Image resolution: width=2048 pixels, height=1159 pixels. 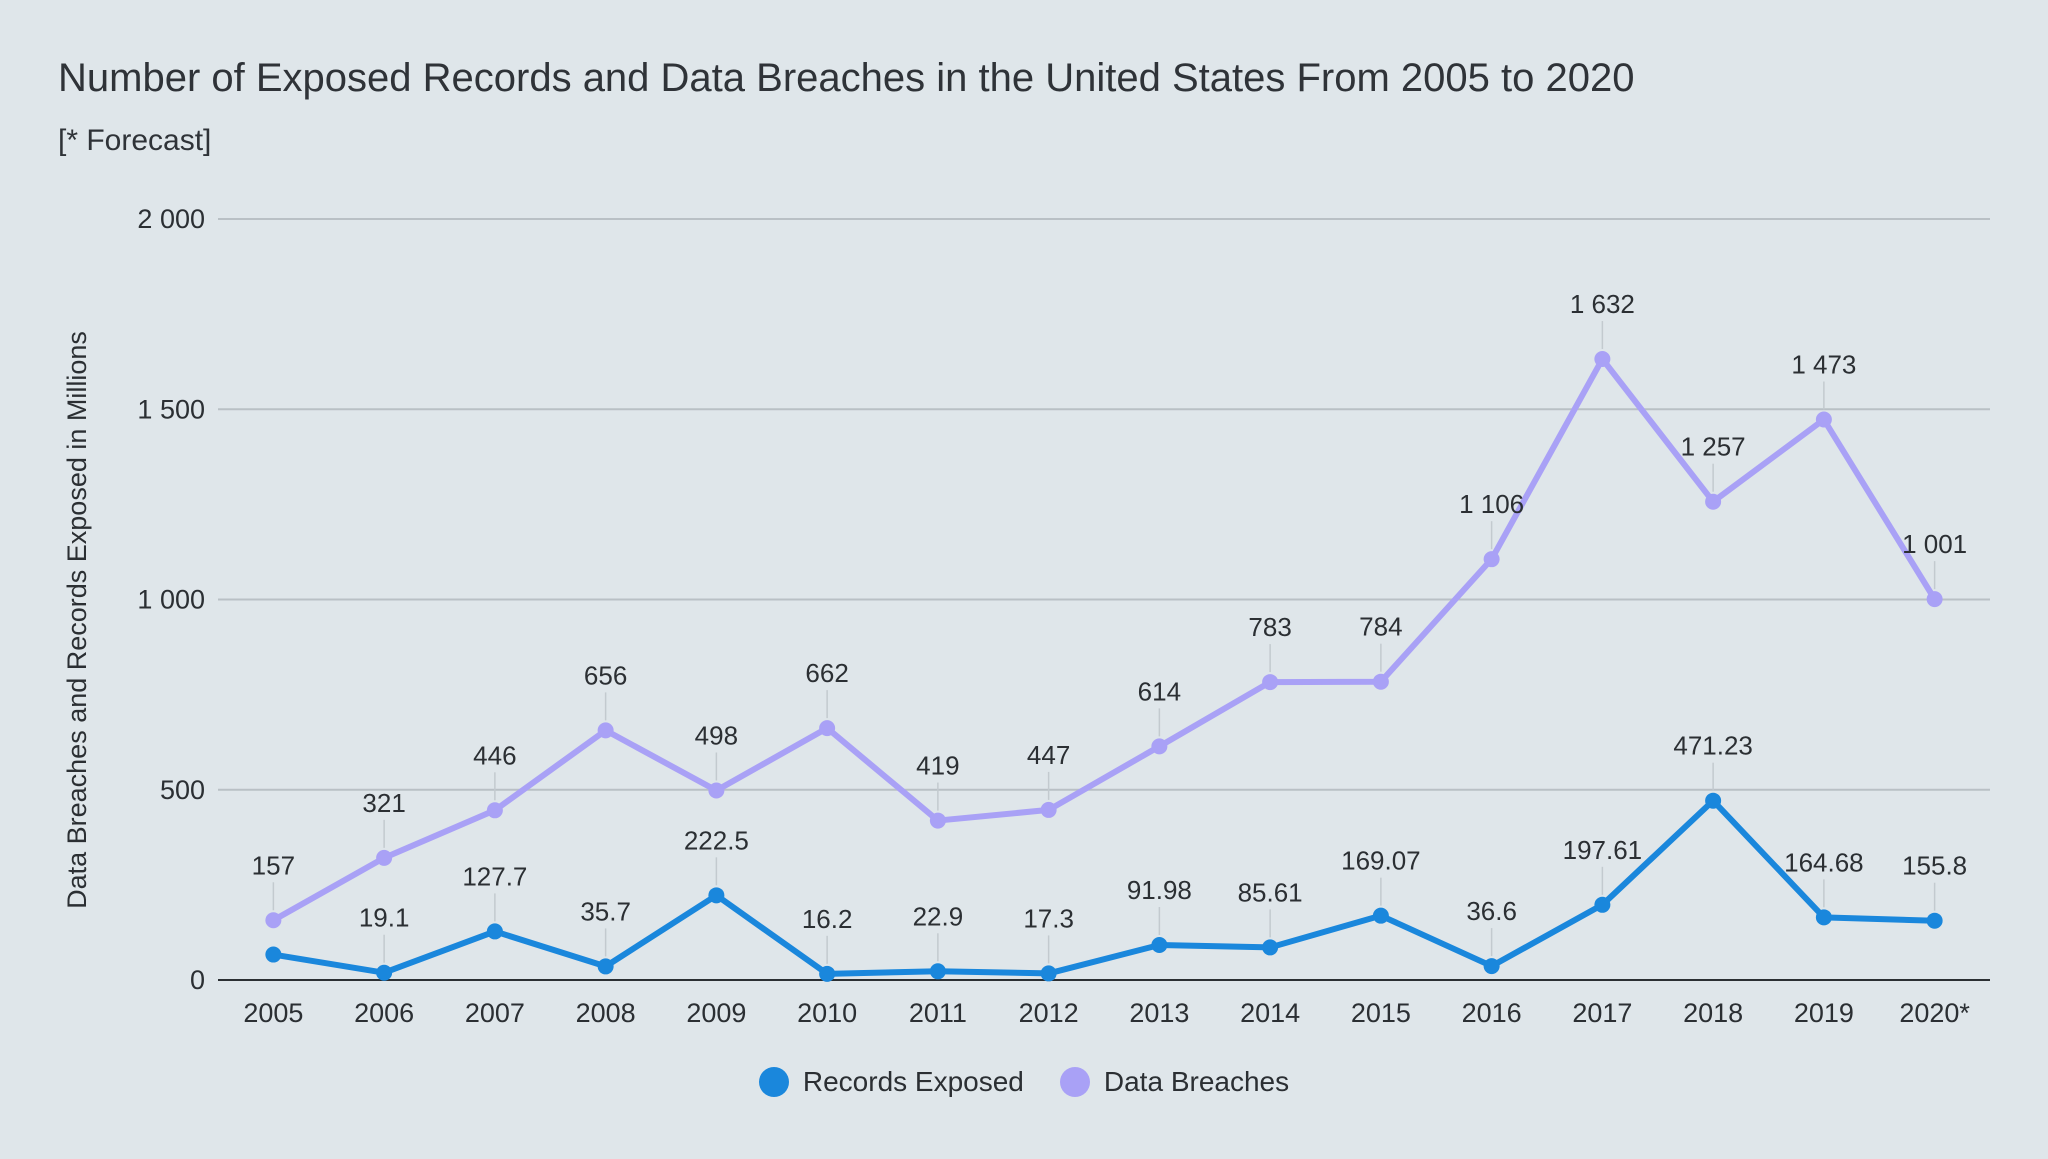 I want to click on legend-item-data-breaches: Data Breaches, so click(x=1174, y=1082).